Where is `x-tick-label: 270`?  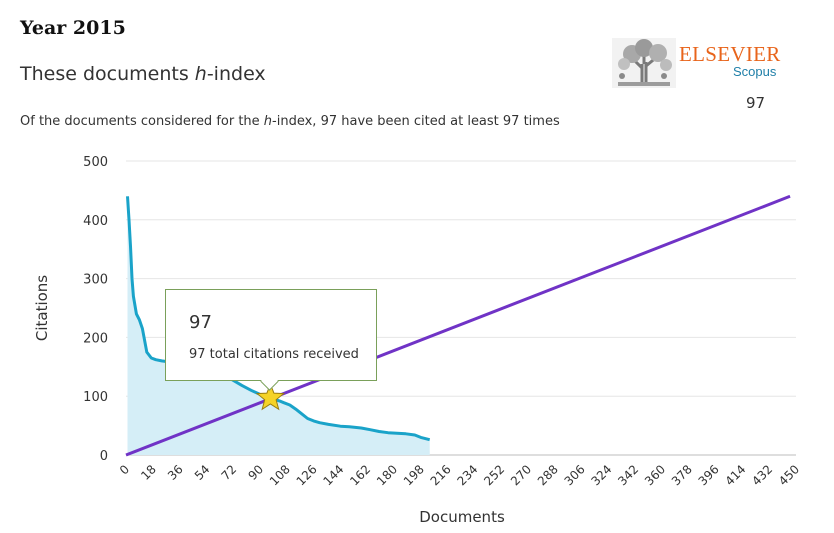 x-tick-label: 270 is located at coordinates (521, 475).